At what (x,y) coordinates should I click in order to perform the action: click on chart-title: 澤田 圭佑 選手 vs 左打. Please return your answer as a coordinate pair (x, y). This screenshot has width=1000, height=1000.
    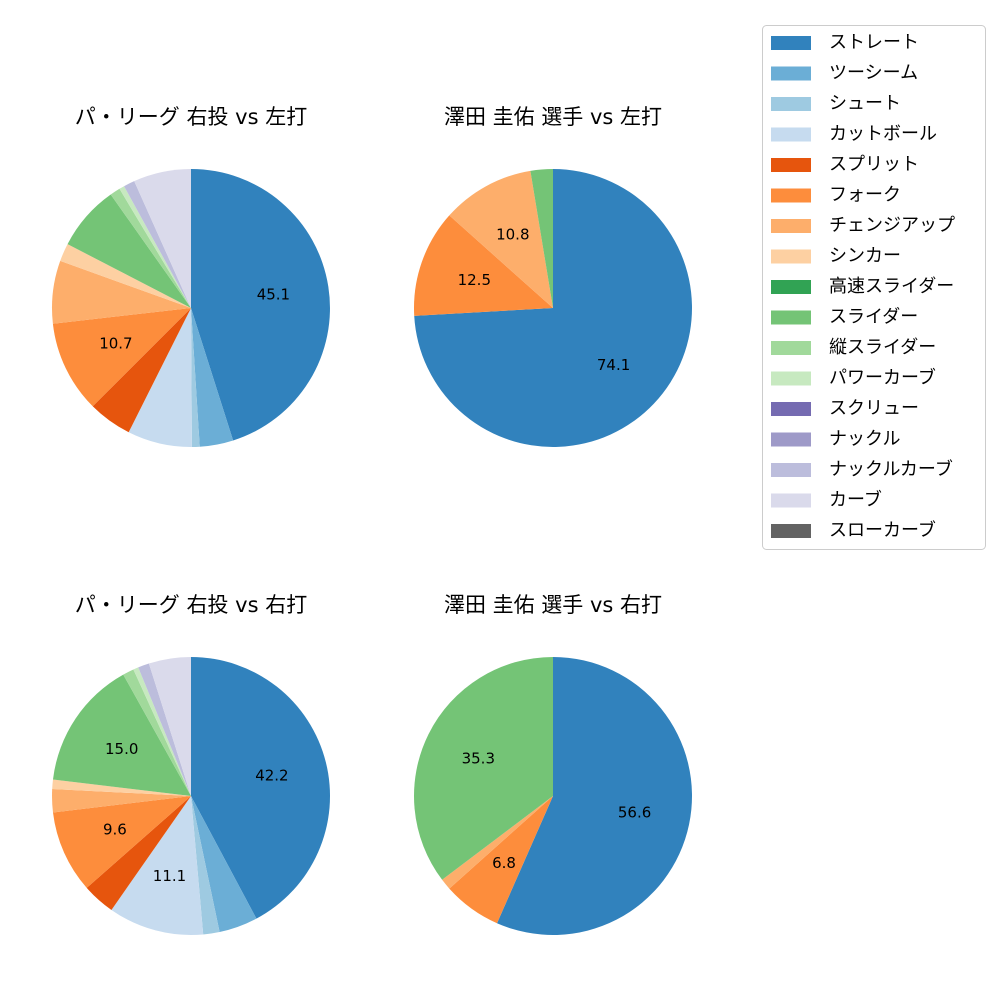
    Looking at the image, I should click on (553, 117).